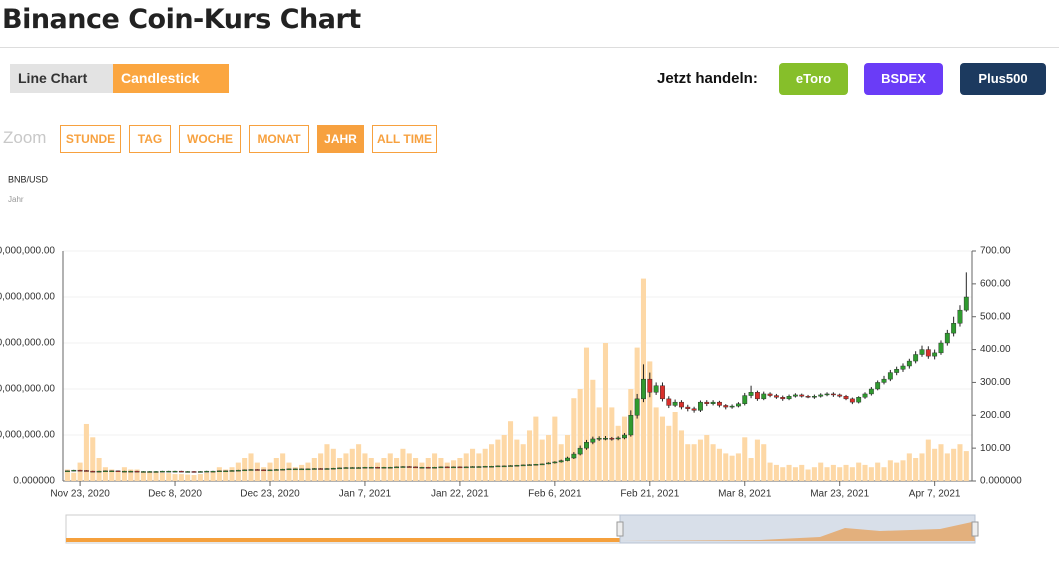 This screenshot has width=1059, height=563. What do you see at coordinates (813, 79) in the screenshot?
I see `broker-button: eToro` at bounding box center [813, 79].